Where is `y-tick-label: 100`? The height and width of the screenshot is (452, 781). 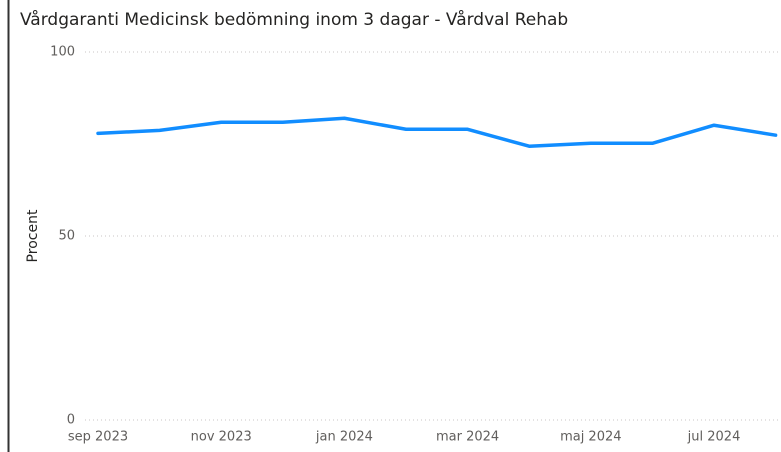
y-tick-label: 100 is located at coordinates (62, 52).